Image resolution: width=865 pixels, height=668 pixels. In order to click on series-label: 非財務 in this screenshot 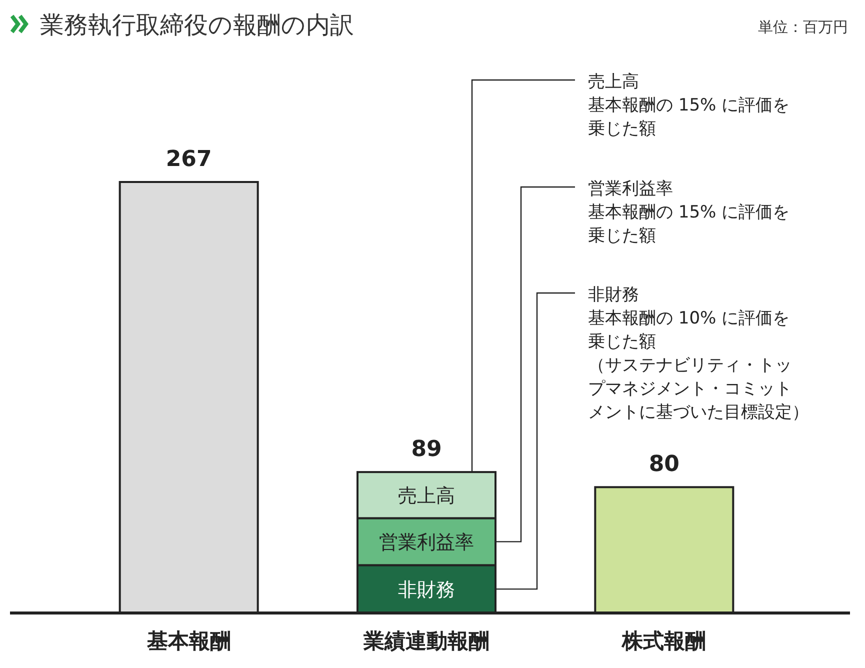, I will do `click(426, 590)`.